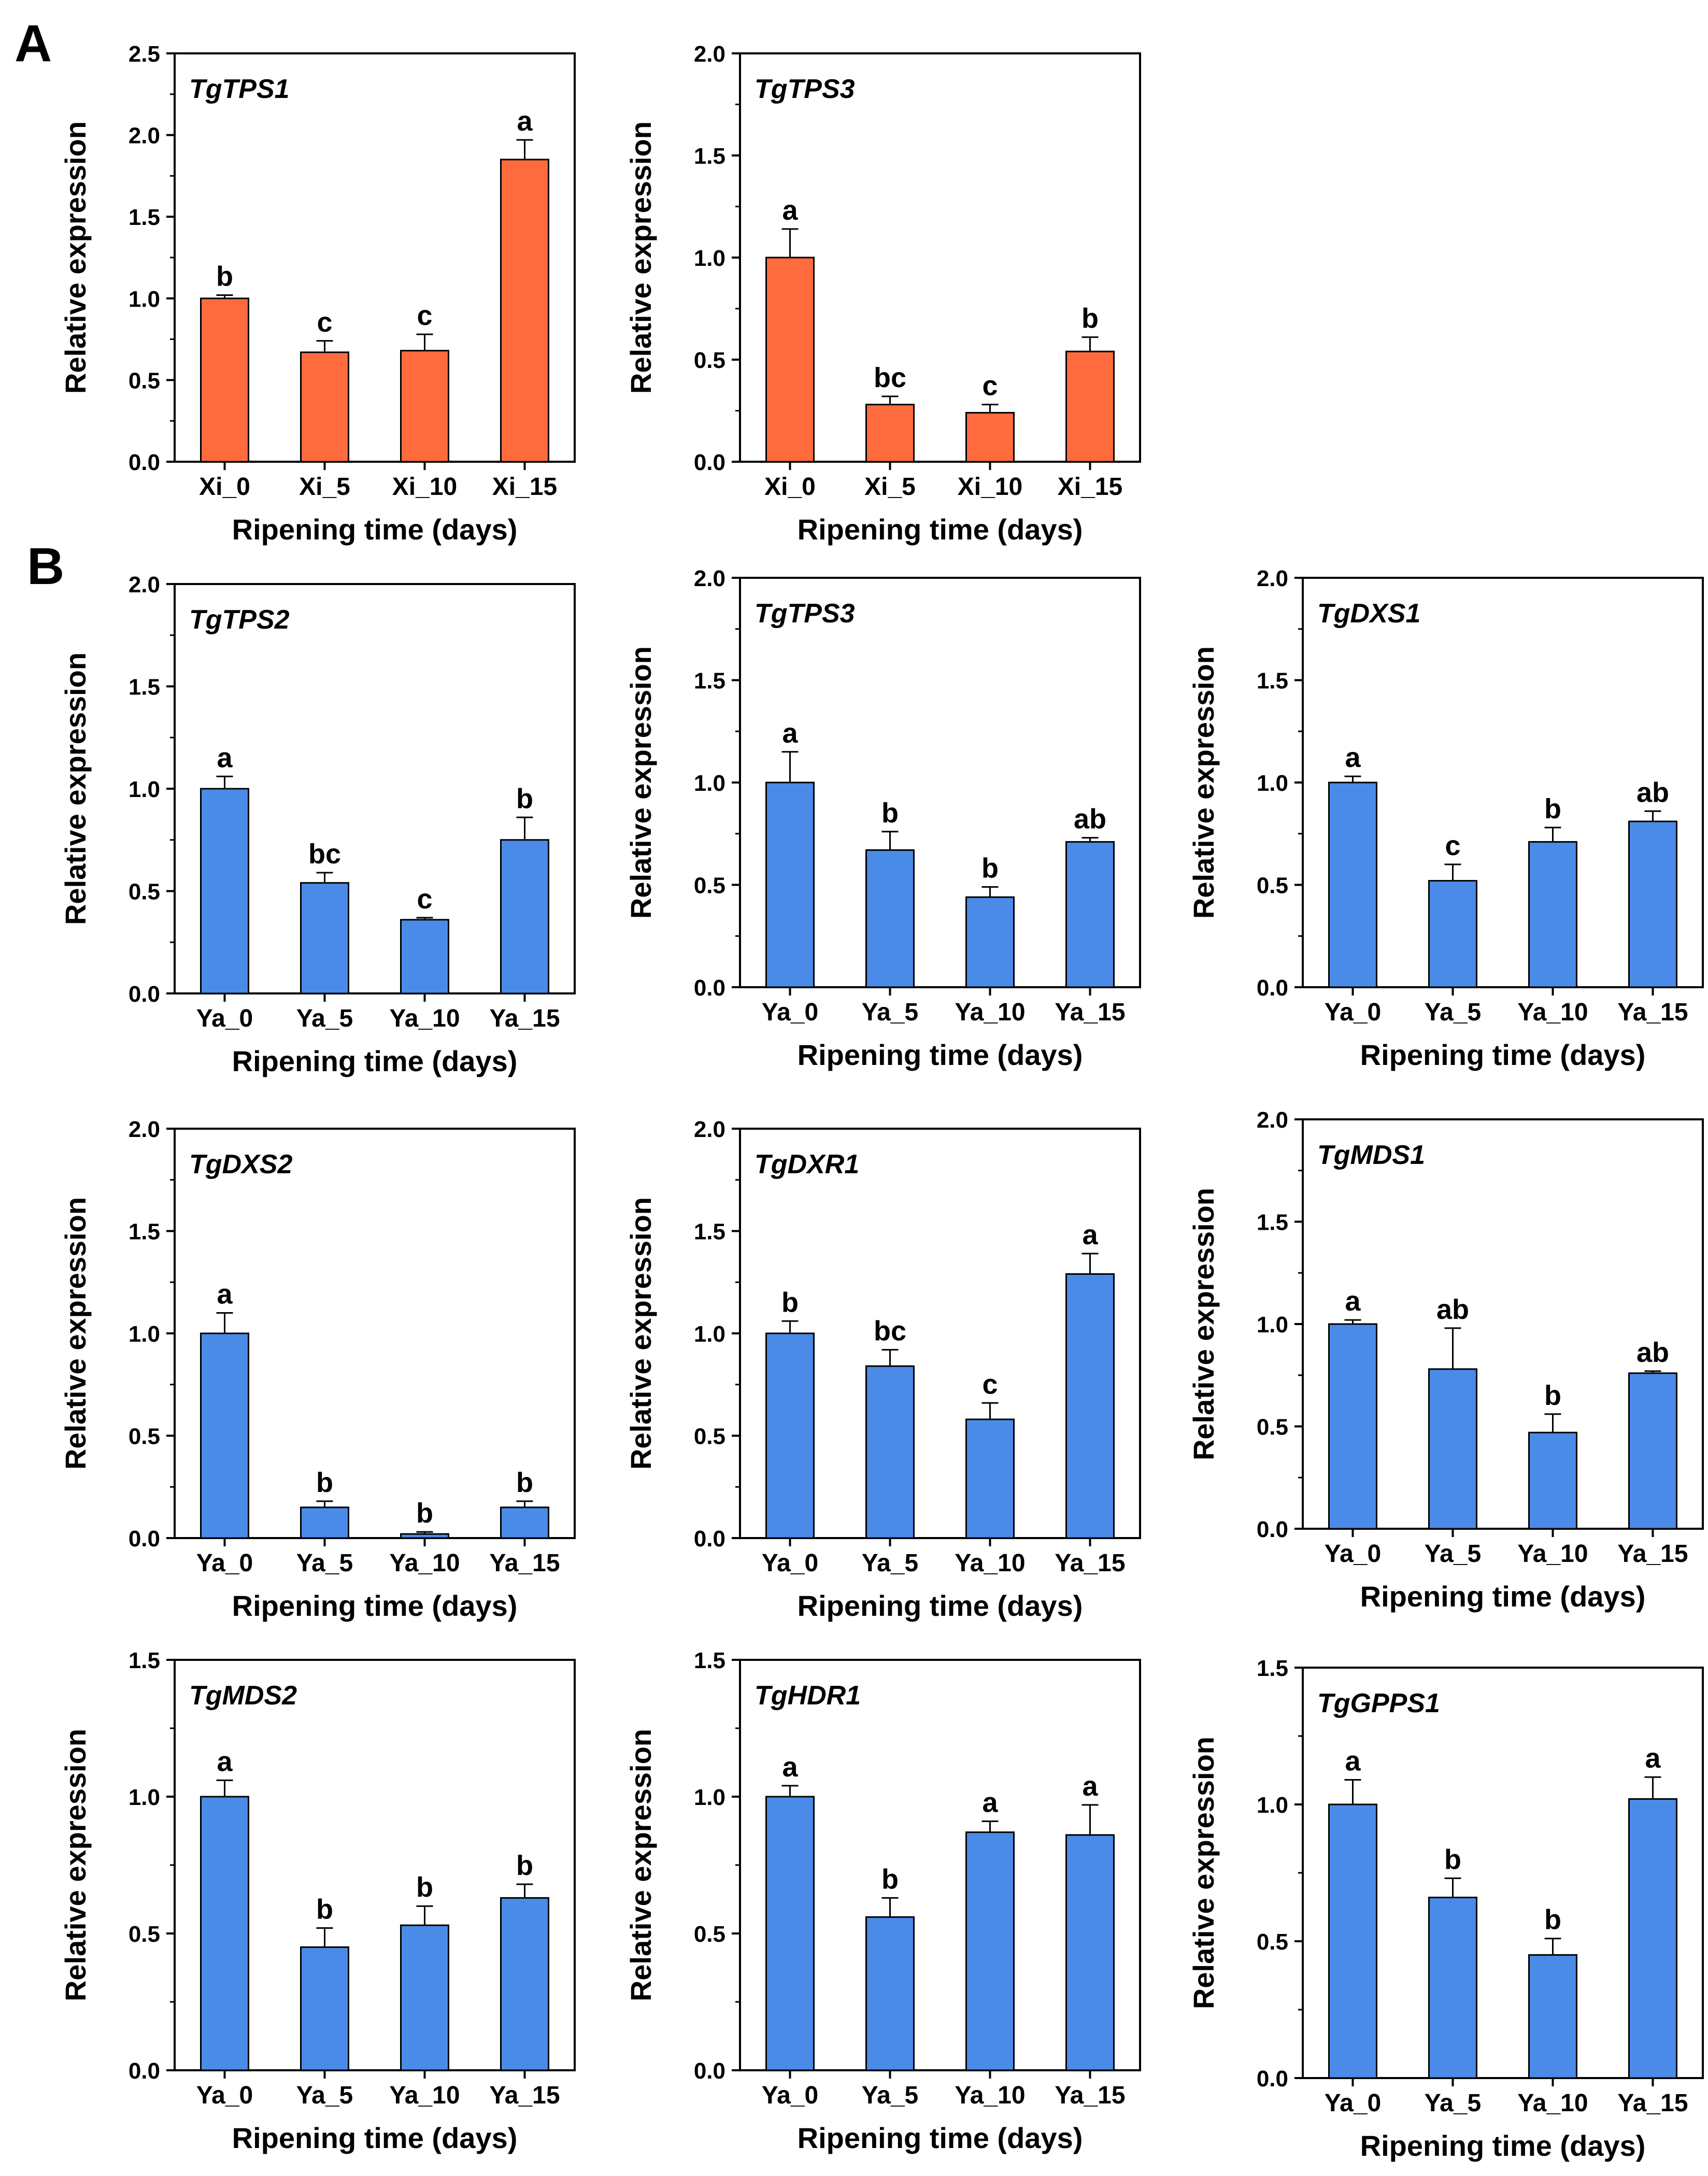  I want to click on chart-title: TgHDR1, so click(808, 1696).